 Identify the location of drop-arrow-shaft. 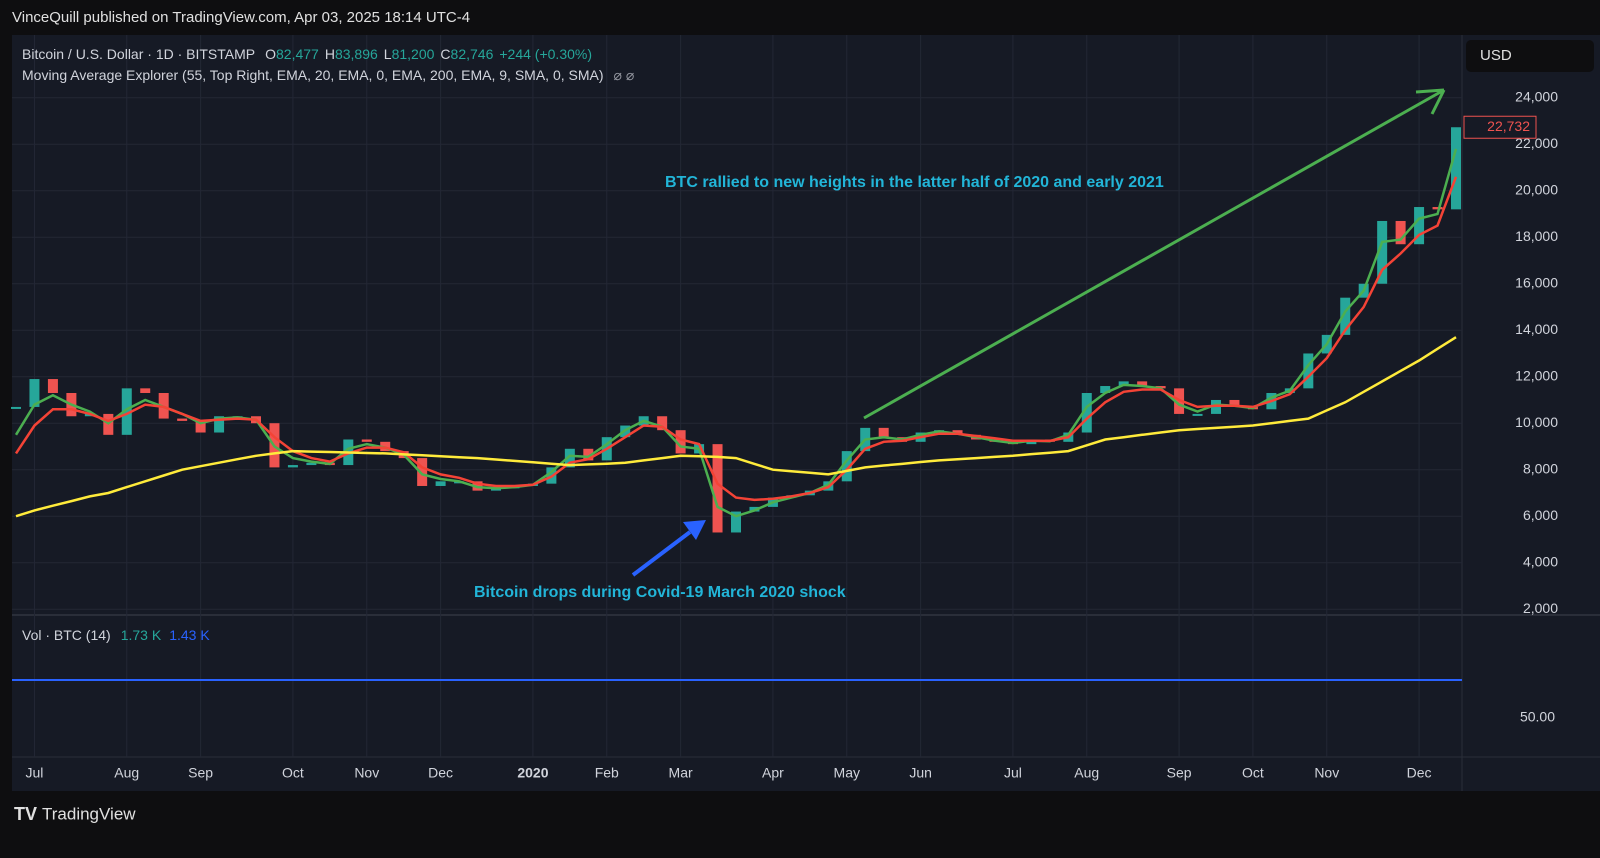
(661, 553).